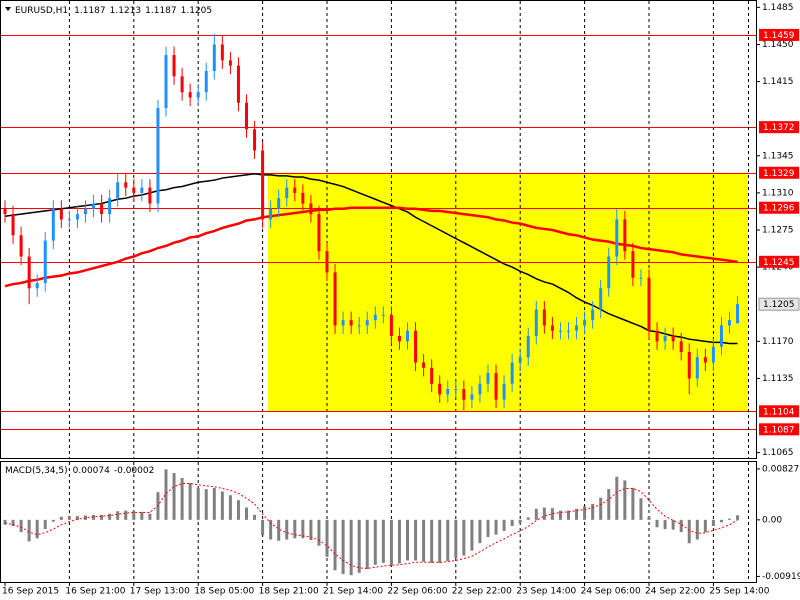  What do you see at coordinates (780, 469) in the screenshot?
I see `y-tick-label: 0.00827` at bounding box center [780, 469].